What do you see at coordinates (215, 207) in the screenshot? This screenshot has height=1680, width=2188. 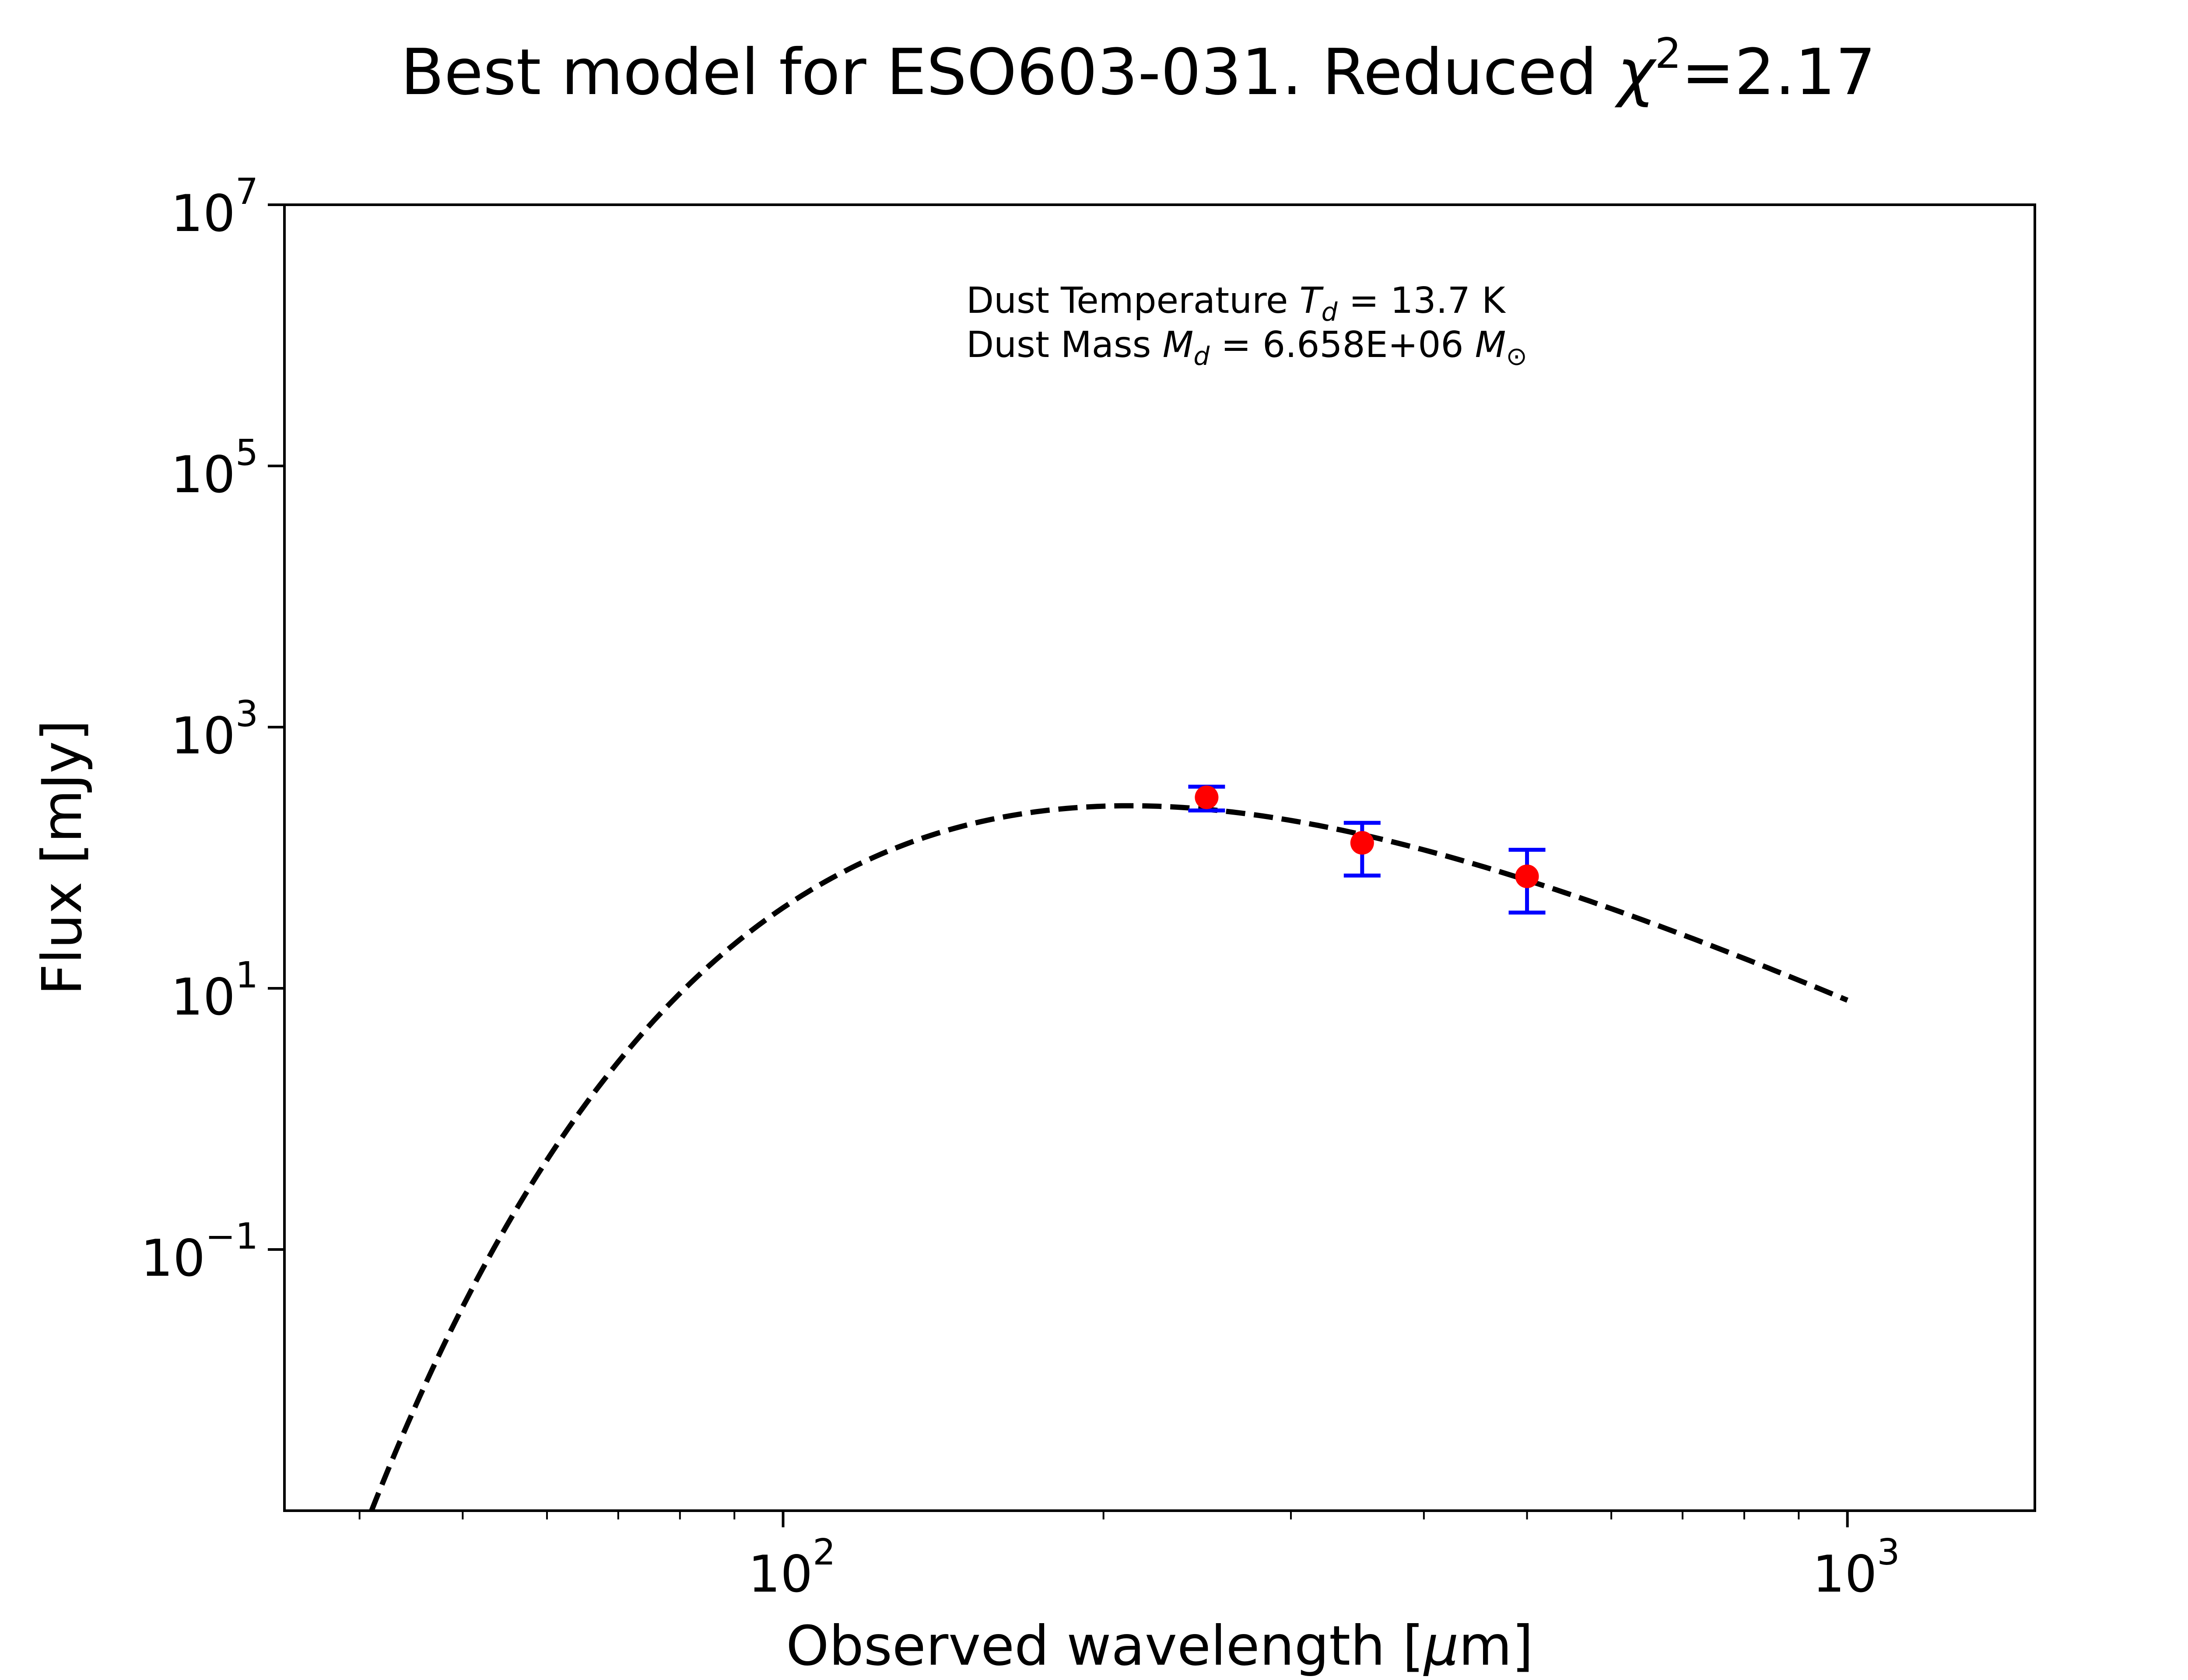 I see `y-tick-label-5: 10⁷` at bounding box center [215, 207].